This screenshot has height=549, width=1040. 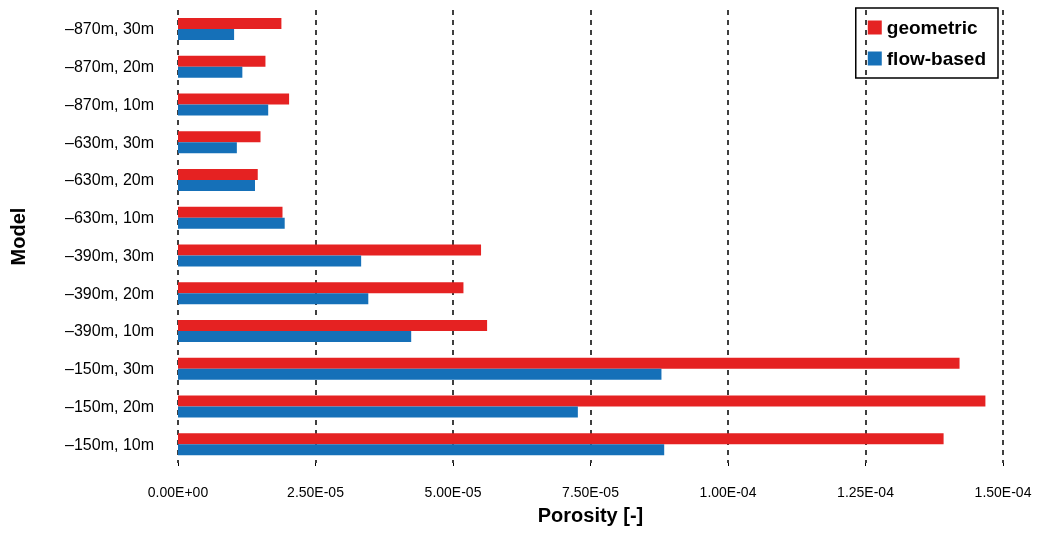 I want to click on y-tick-label: –150m, 10m, so click(x=109, y=444).